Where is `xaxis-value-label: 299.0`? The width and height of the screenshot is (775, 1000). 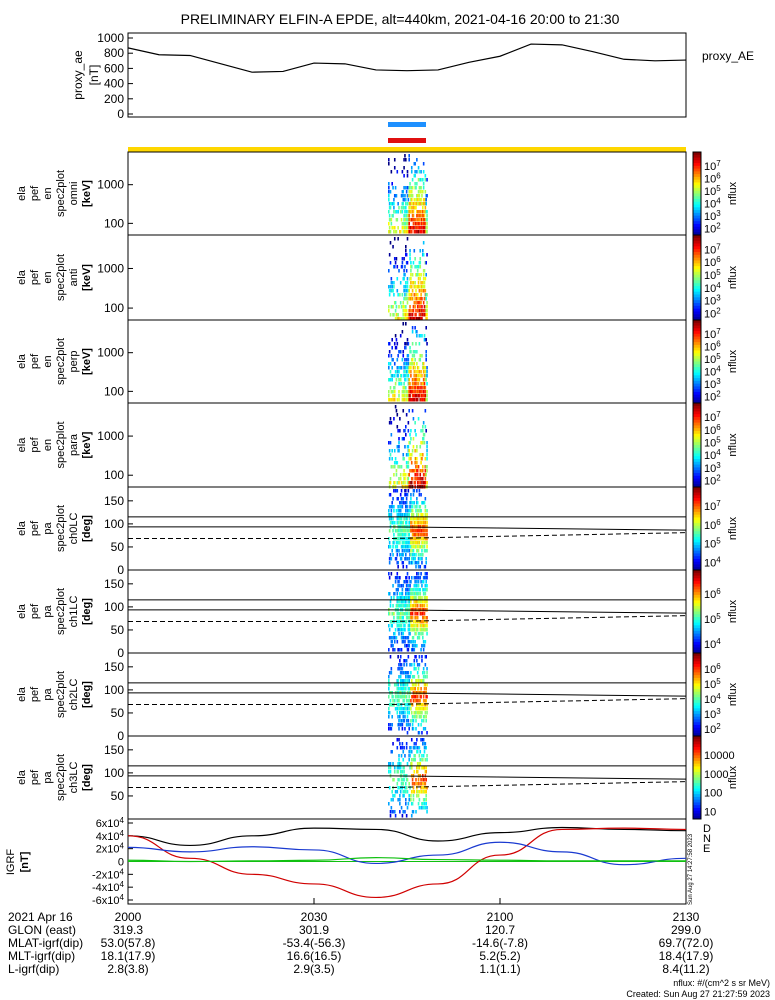
xaxis-value-label: 299.0 is located at coordinates (686, 930).